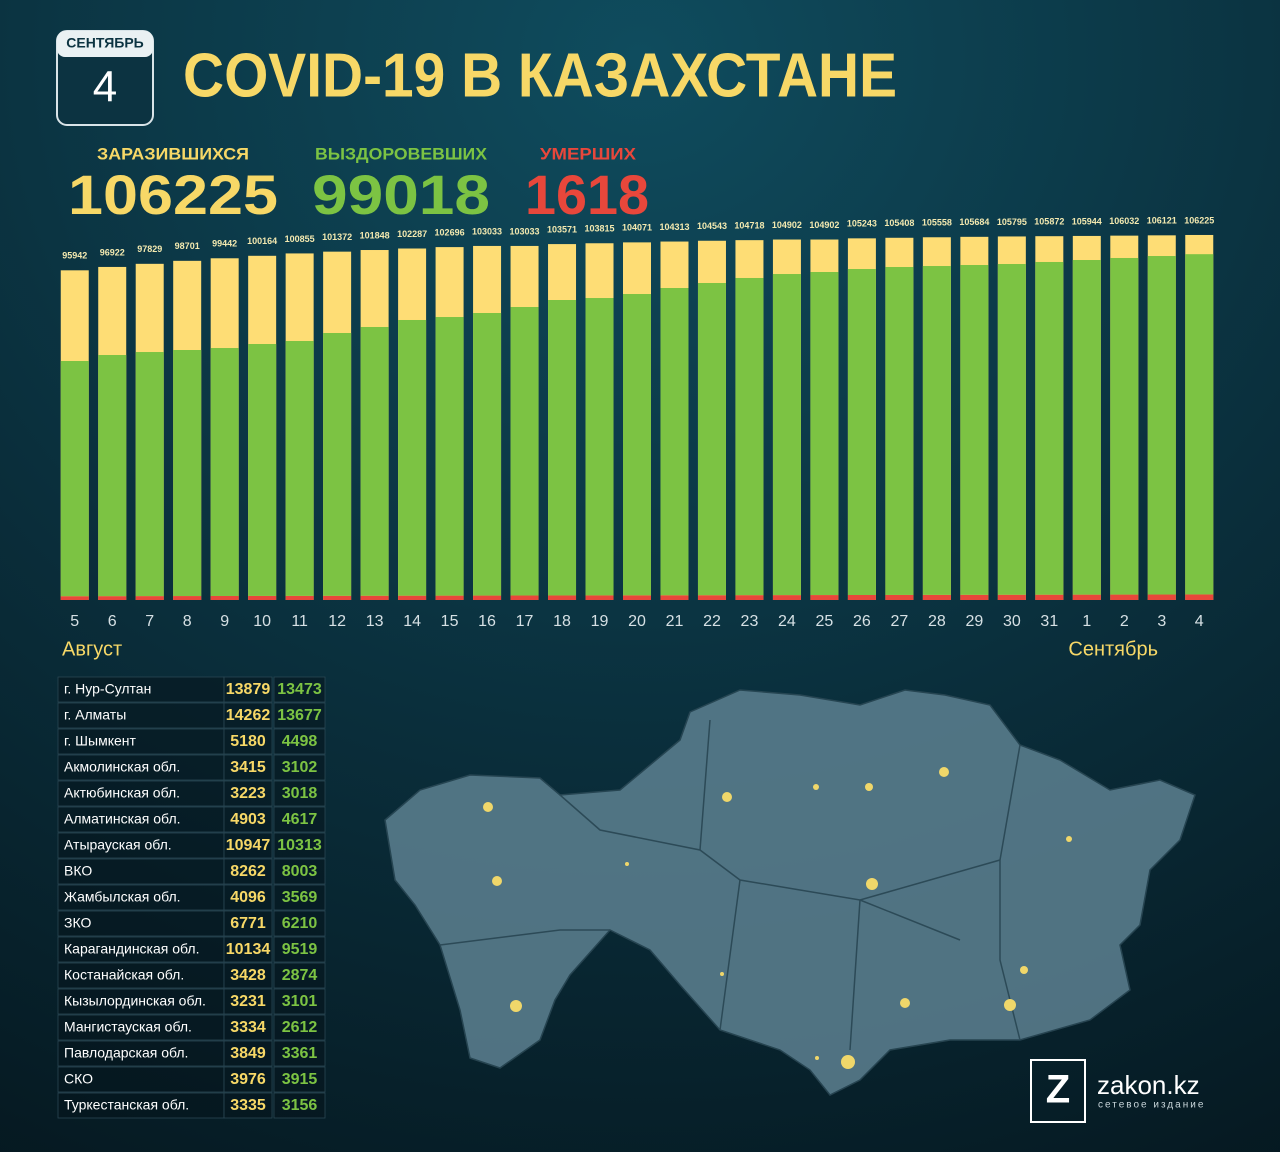 The image size is (1280, 1152). Describe the element at coordinates (712, 226) in the screenshot. I see `bar-value-label: 104543` at that location.